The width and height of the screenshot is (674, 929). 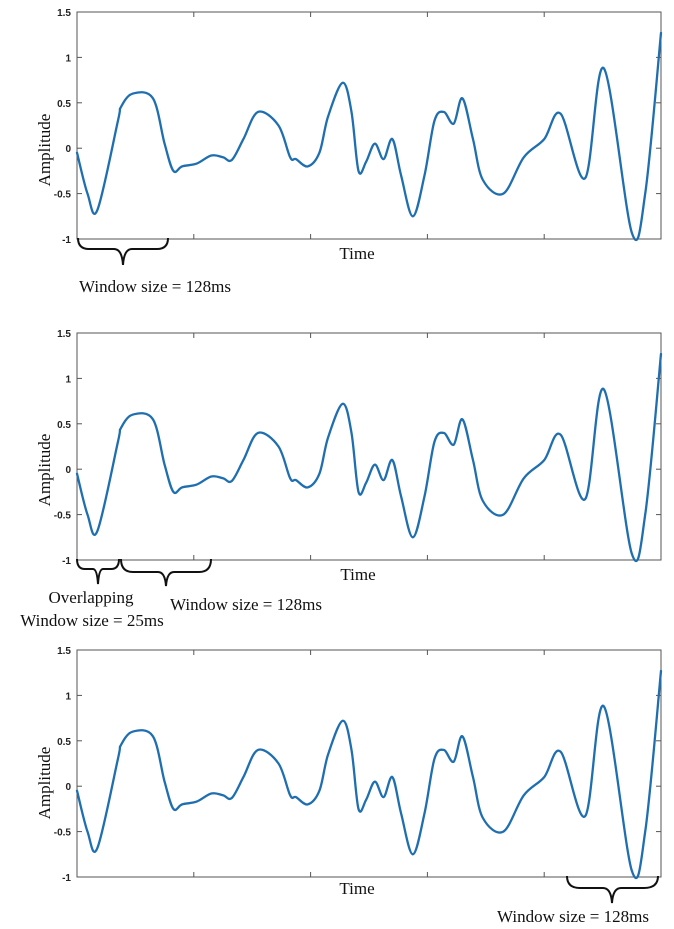 What do you see at coordinates (91, 620) in the screenshot?
I see `overlap-window-size-label: Window size = 25ms` at bounding box center [91, 620].